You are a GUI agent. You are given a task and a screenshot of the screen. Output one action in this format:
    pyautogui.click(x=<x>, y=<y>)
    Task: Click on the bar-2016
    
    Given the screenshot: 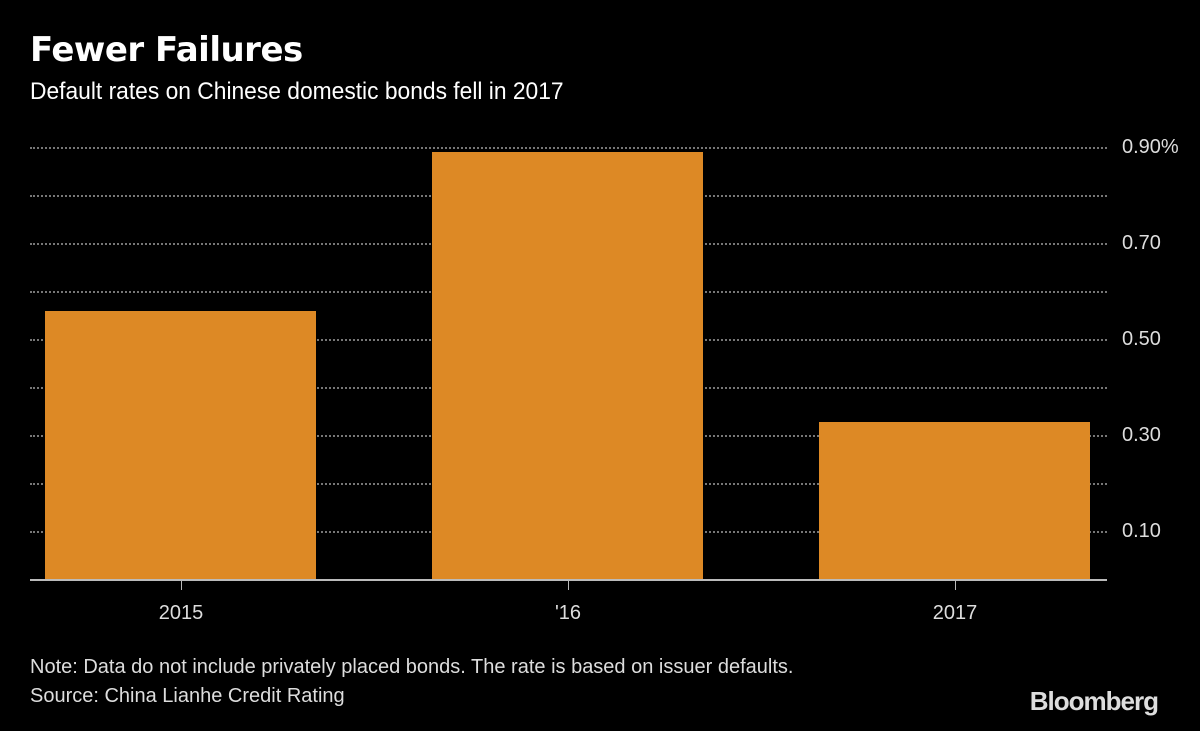 What is the action you would take?
    pyautogui.click(x=567, y=366)
    